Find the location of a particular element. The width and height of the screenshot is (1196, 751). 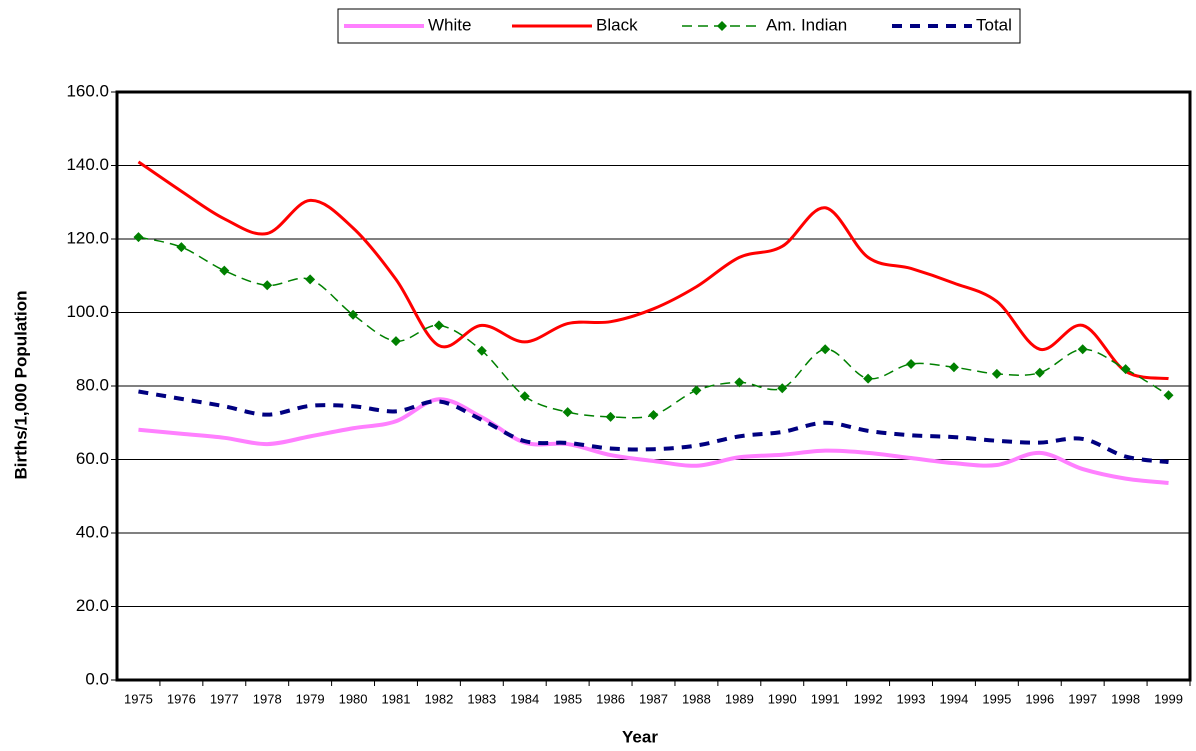

x-tick-label: 1997 is located at coordinates (1082, 698).